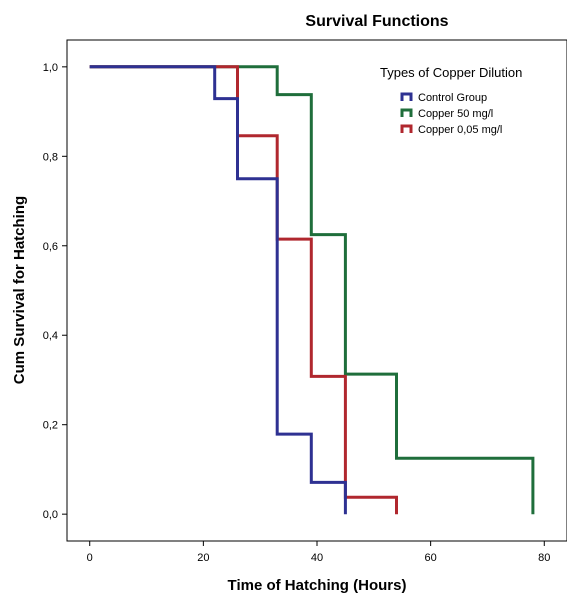 The height and width of the screenshot is (595, 567). I want to click on y-tick-label: 0,4, so click(50, 336).